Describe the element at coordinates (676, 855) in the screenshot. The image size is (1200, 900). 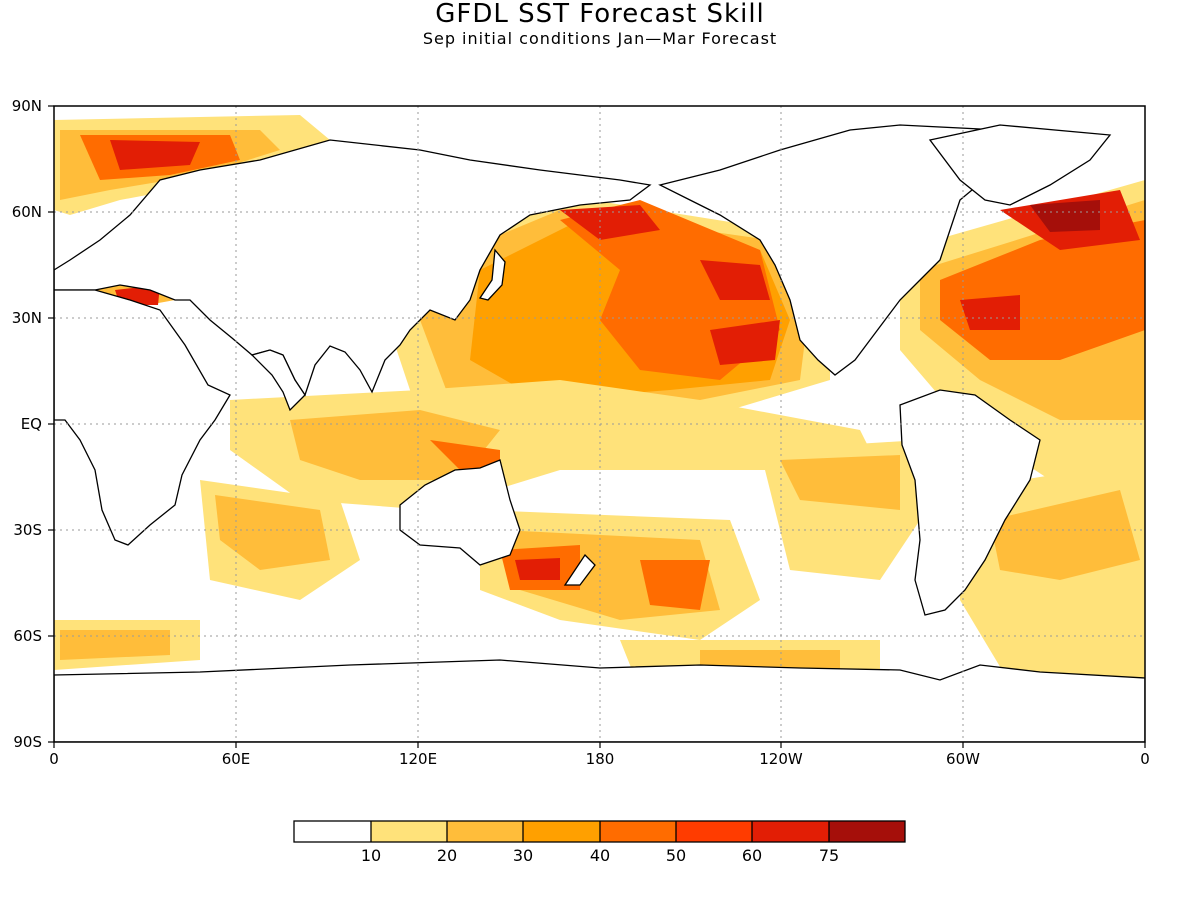
I see `colorbar-label-50: 50` at that location.